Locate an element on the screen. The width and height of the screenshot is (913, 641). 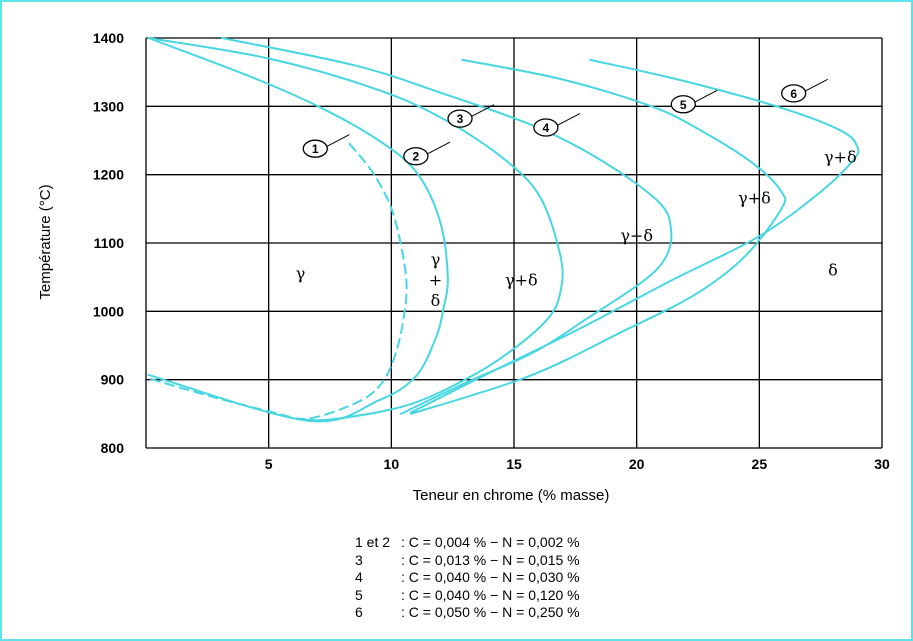
region-label-delta: δ is located at coordinates (833, 269).